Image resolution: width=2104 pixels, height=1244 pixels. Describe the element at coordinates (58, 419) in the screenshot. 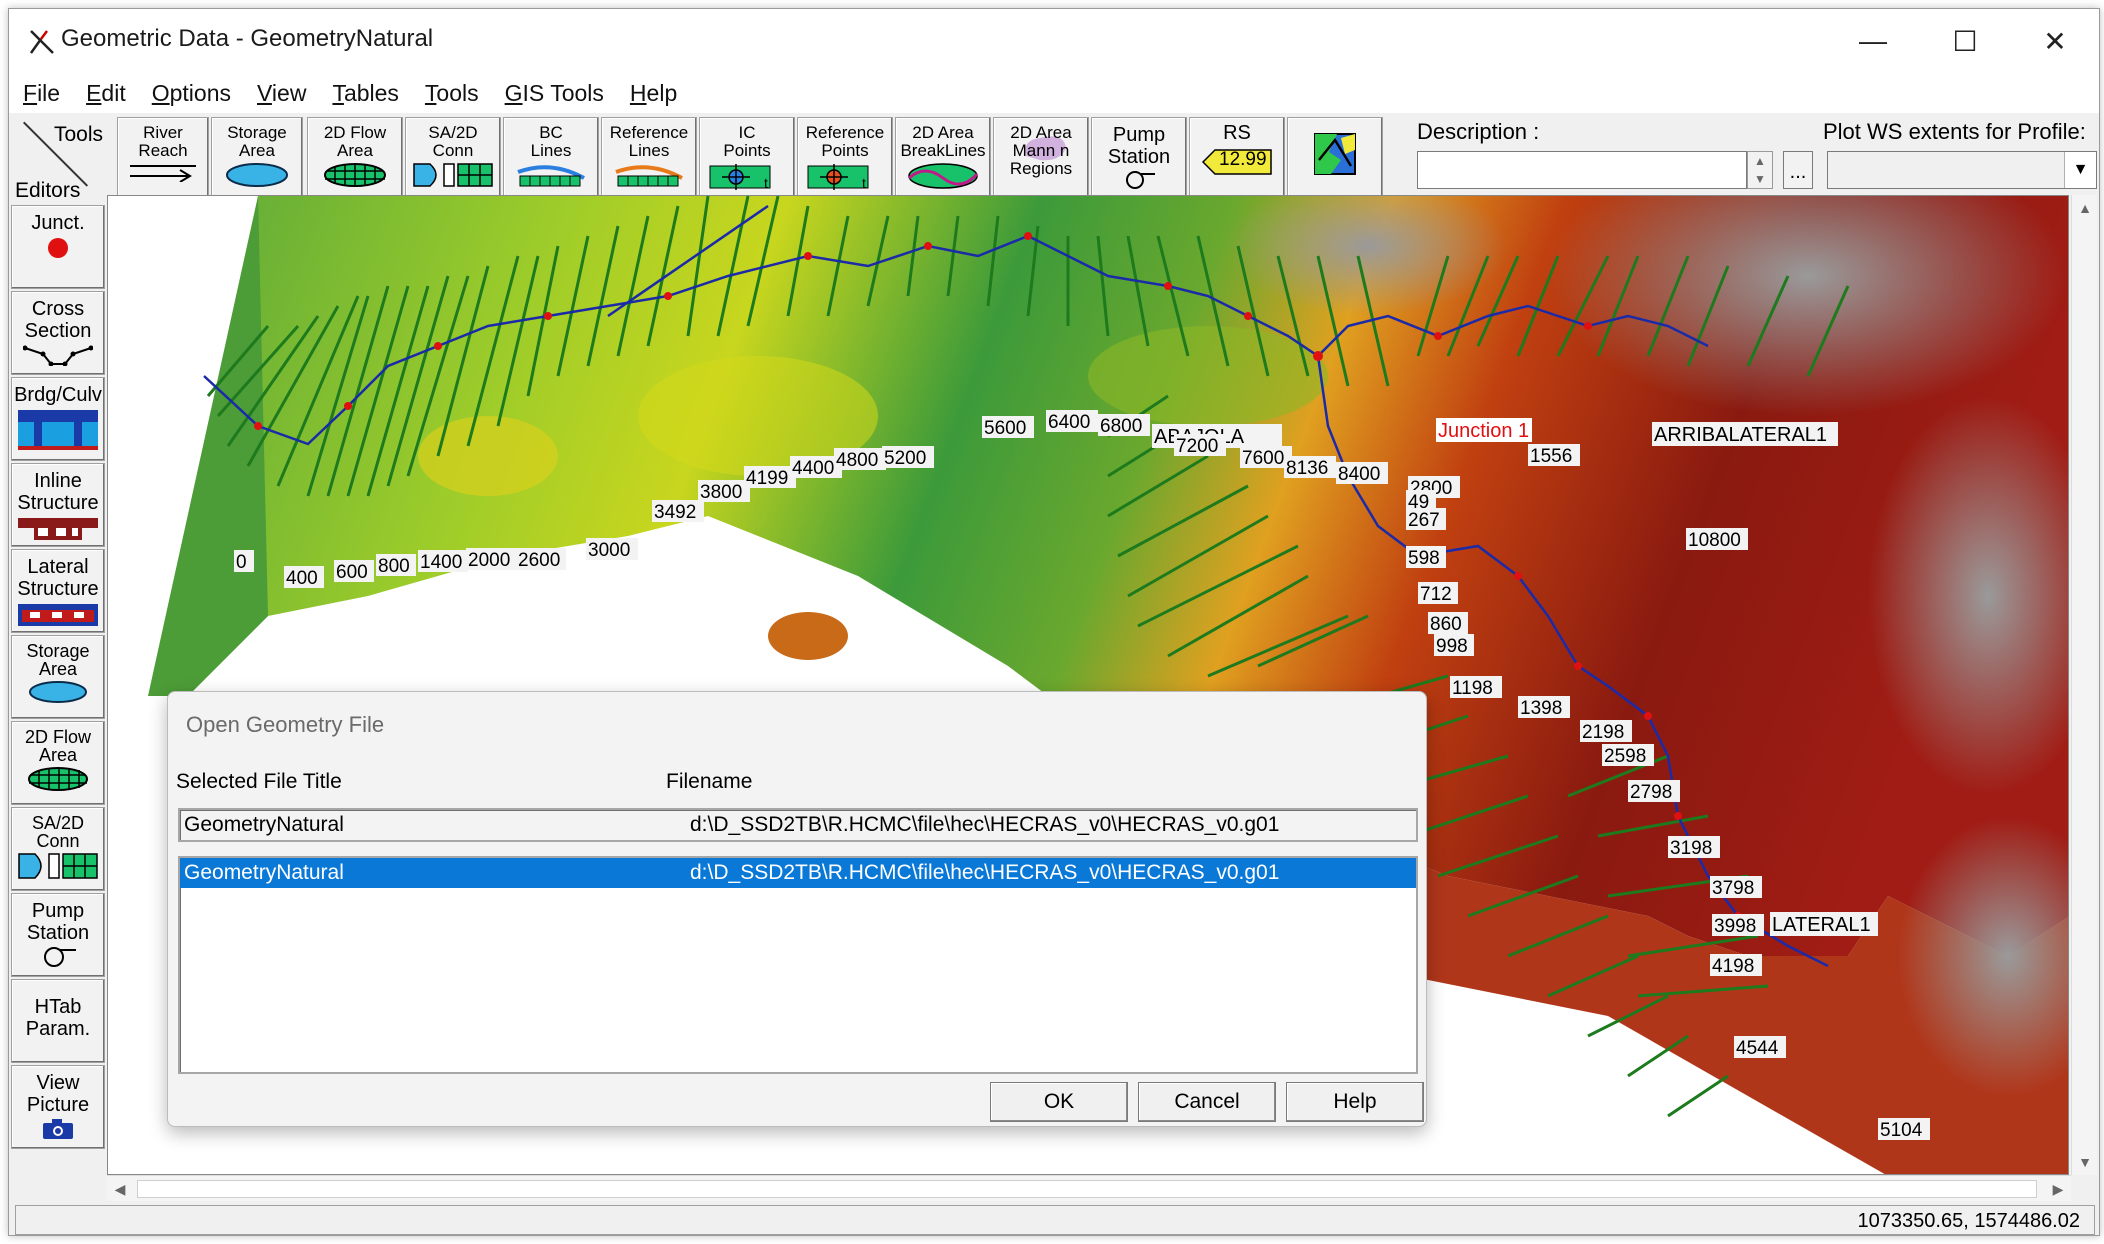

I see `bridge-culvert-editor-button: Brdg/Culv` at that location.